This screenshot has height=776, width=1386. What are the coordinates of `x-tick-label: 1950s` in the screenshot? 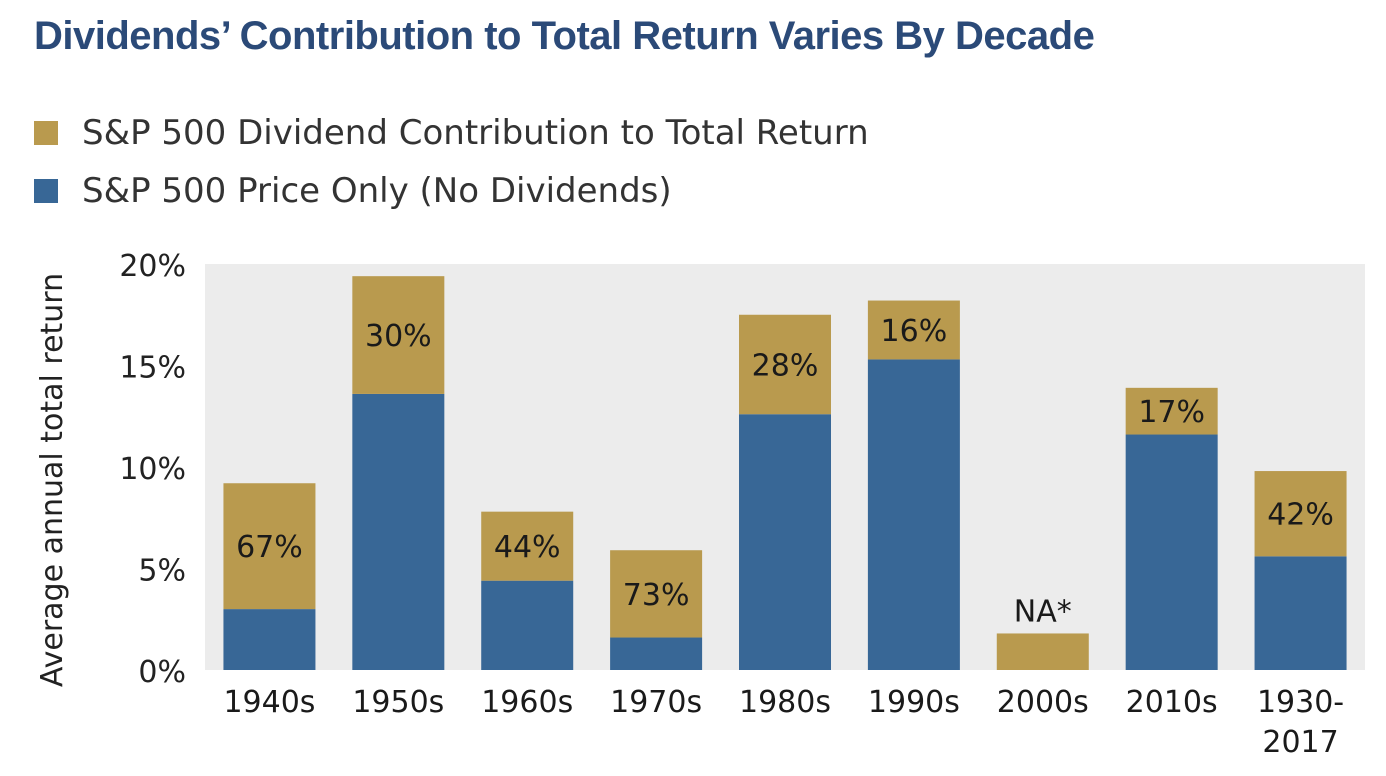 It's located at (398, 702).